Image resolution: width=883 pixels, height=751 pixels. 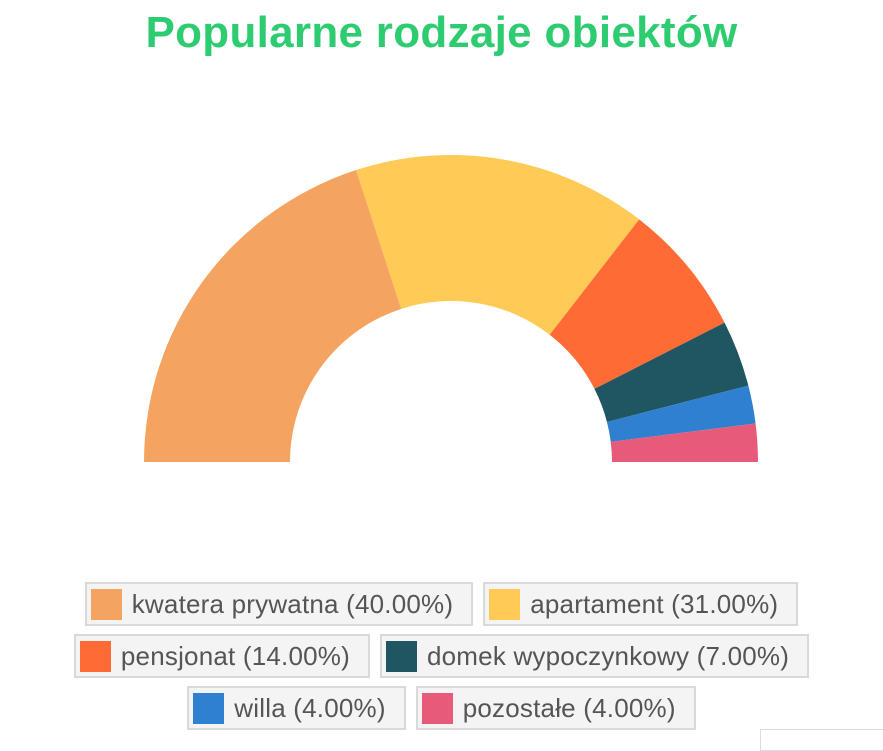 I want to click on slice-pensjonat, so click(x=637, y=304).